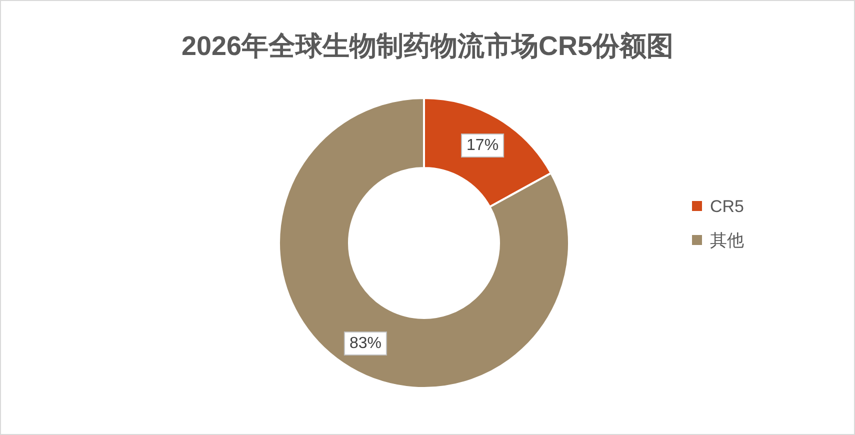  What do you see at coordinates (365, 343) in the screenshot?
I see `data-label: 83%` at bounding box center [365, 343].